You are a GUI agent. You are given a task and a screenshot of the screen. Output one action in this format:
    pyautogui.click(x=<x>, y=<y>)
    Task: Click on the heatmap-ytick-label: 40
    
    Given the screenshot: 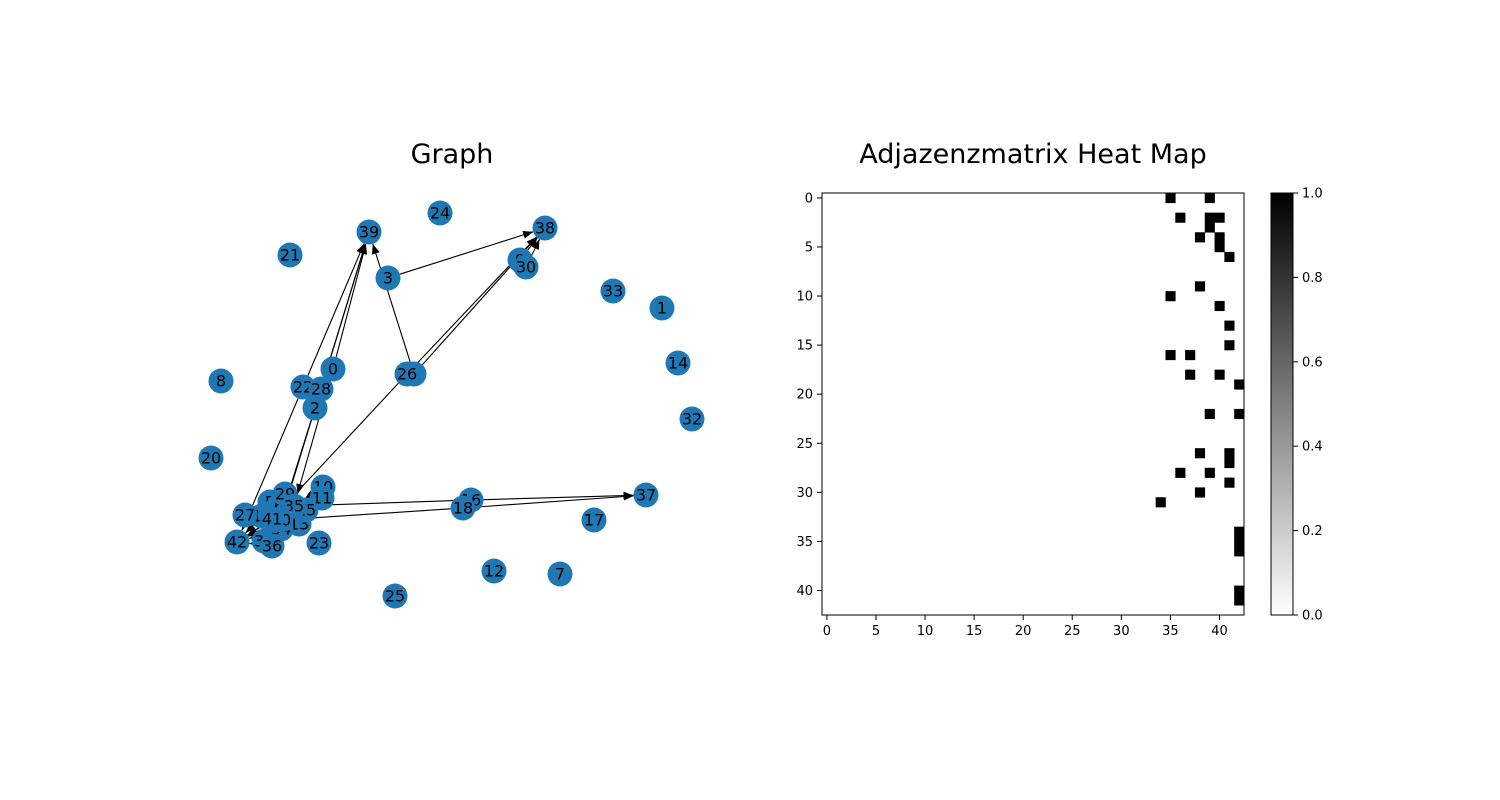 What is the action you would take?
    pyautogui.click(x=804, y=591)
    